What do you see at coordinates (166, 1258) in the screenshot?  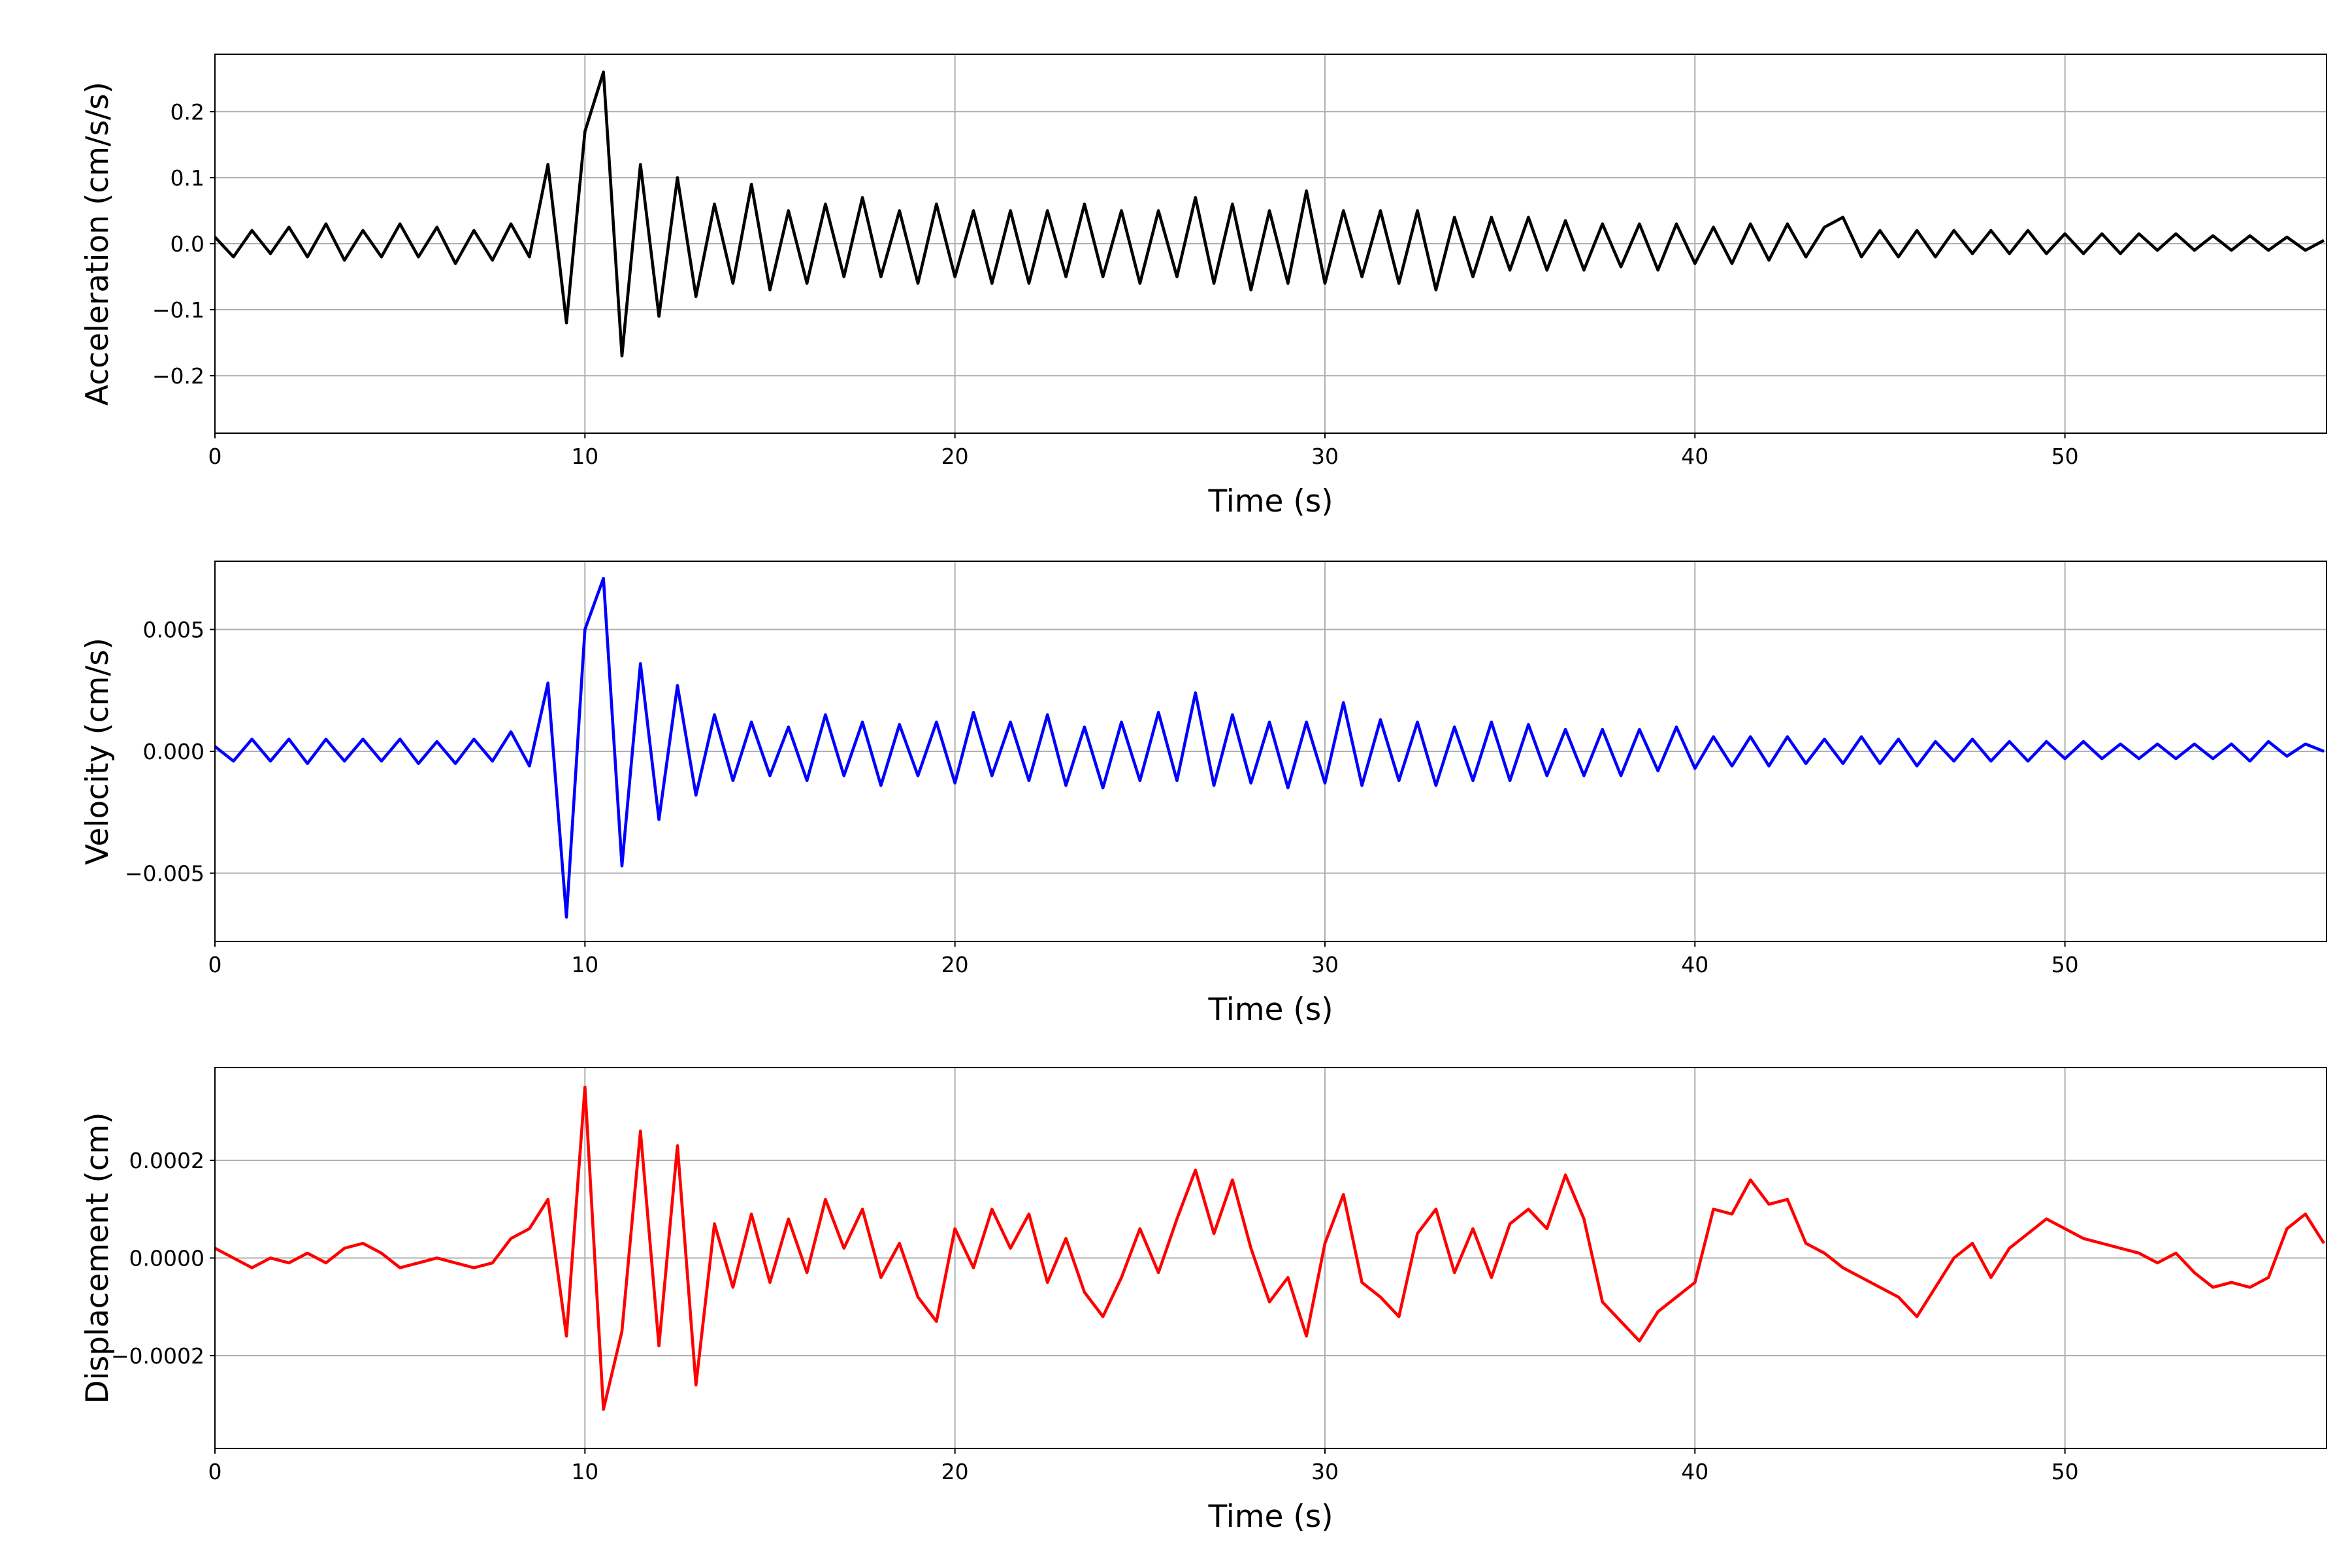 I see `y-tick-label: 0.0000` at bounding box center [166, 1258].